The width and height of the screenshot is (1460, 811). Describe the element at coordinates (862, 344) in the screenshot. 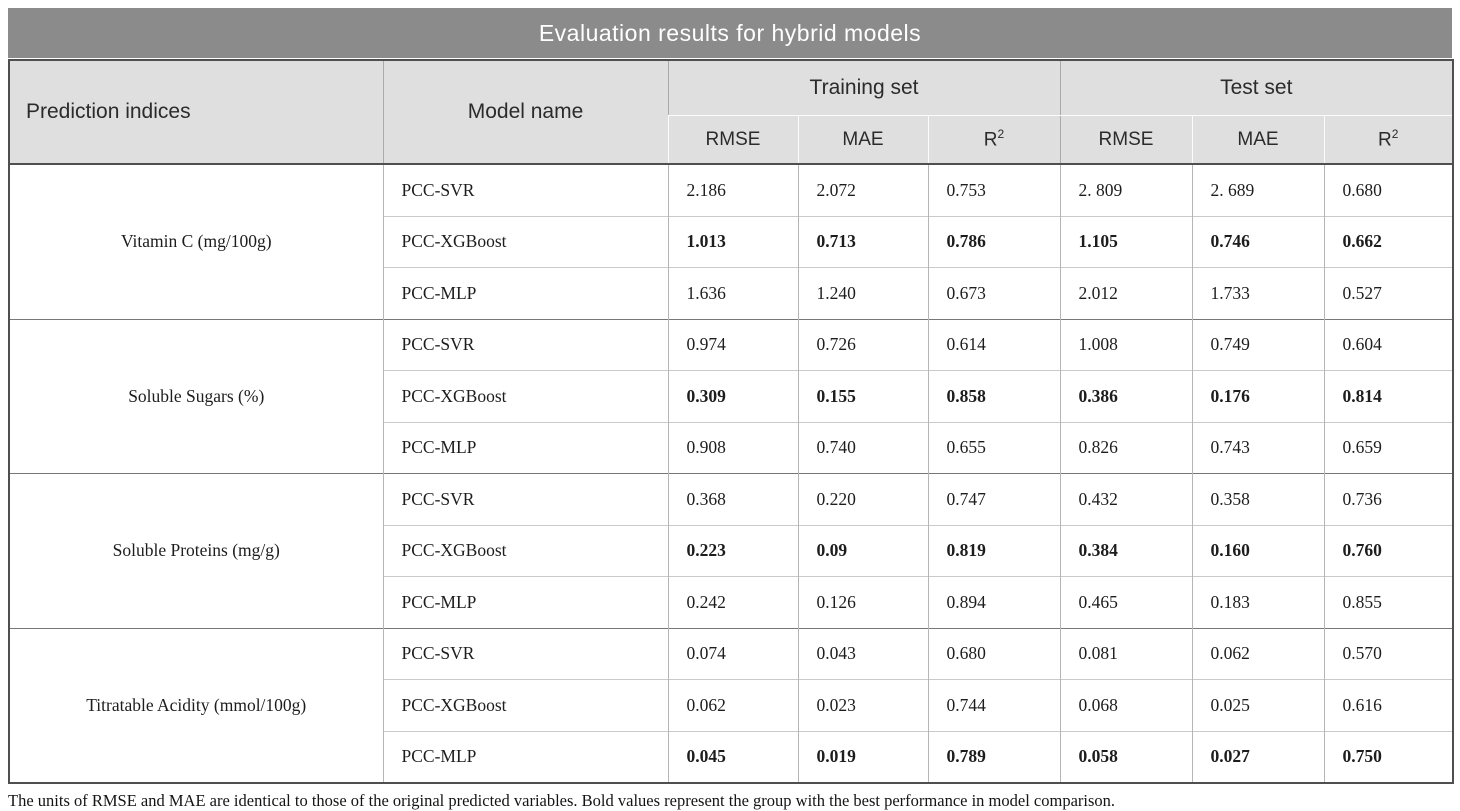

I see `metric-value-cell: 0.726` at that location.